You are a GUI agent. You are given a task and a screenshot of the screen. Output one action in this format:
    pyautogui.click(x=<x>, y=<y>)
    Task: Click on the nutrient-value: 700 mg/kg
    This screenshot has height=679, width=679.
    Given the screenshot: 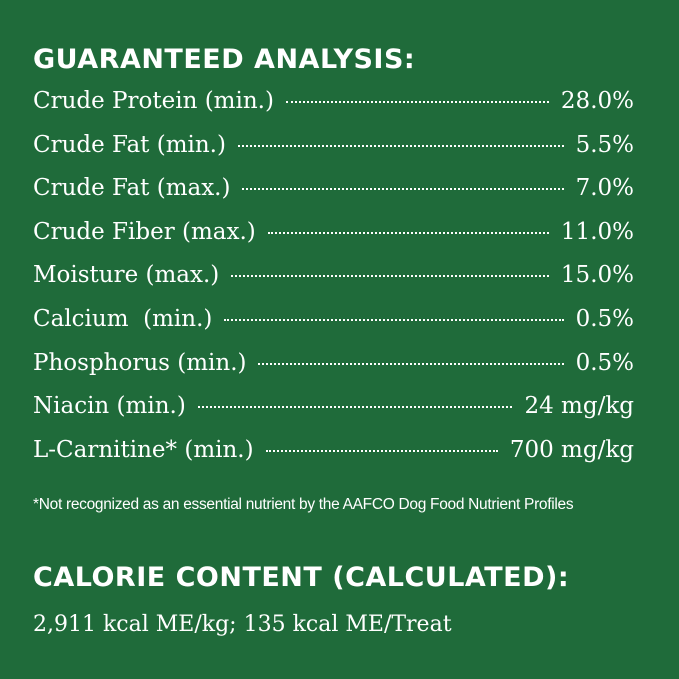 What is the action you would take?
    pyautogui.click(x=571, y=449)
    